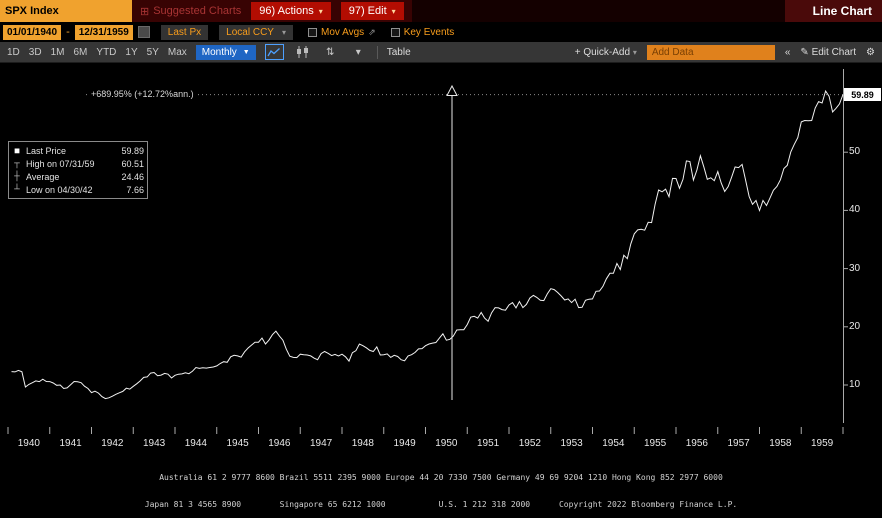 The height and width of the screenshot is (518, 882). What do you see at coordinates (787, 52) in the screenshot?
I see `collapse-button: «` at bounding box center [787, 52].